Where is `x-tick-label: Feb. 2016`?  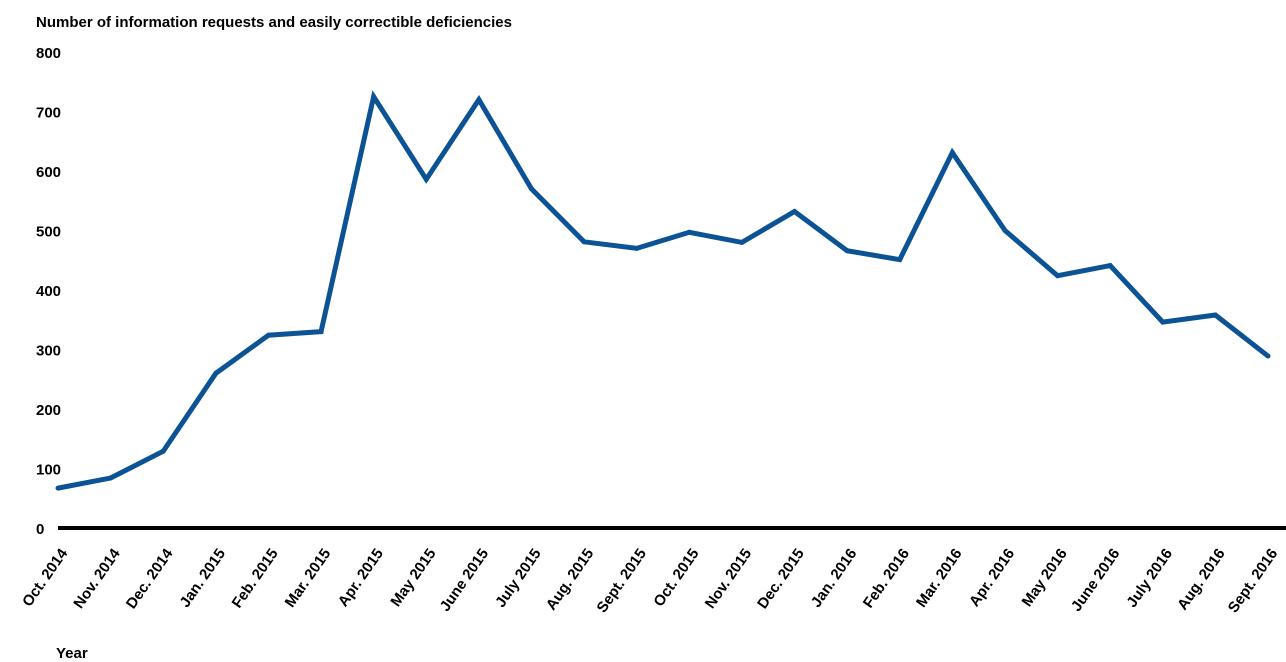 x-tick-label: Feb. 2016 is located at coordinates (886, 579).